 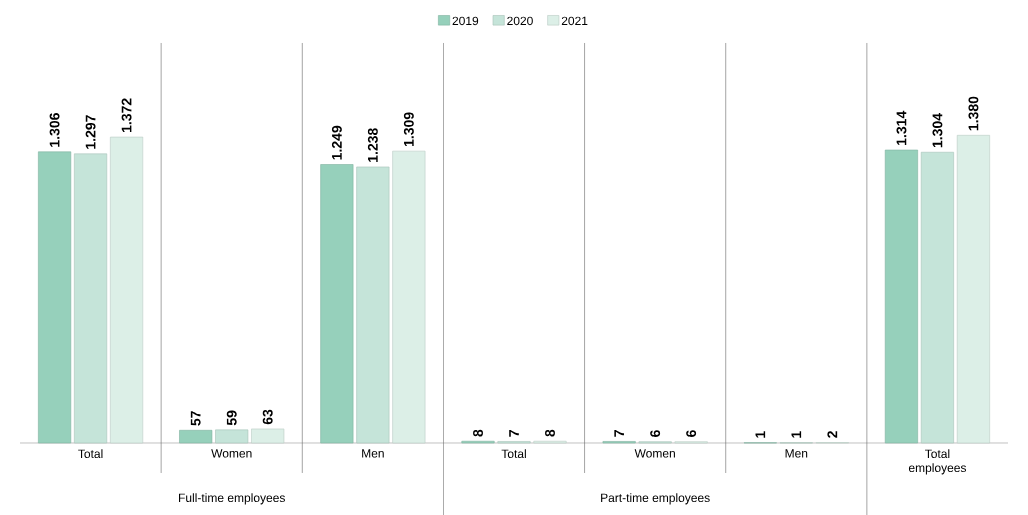 What do you see at coordinates (54, 129) in the screenshot?
I see `data-label: 1.306` at bounding box center [54, 129].